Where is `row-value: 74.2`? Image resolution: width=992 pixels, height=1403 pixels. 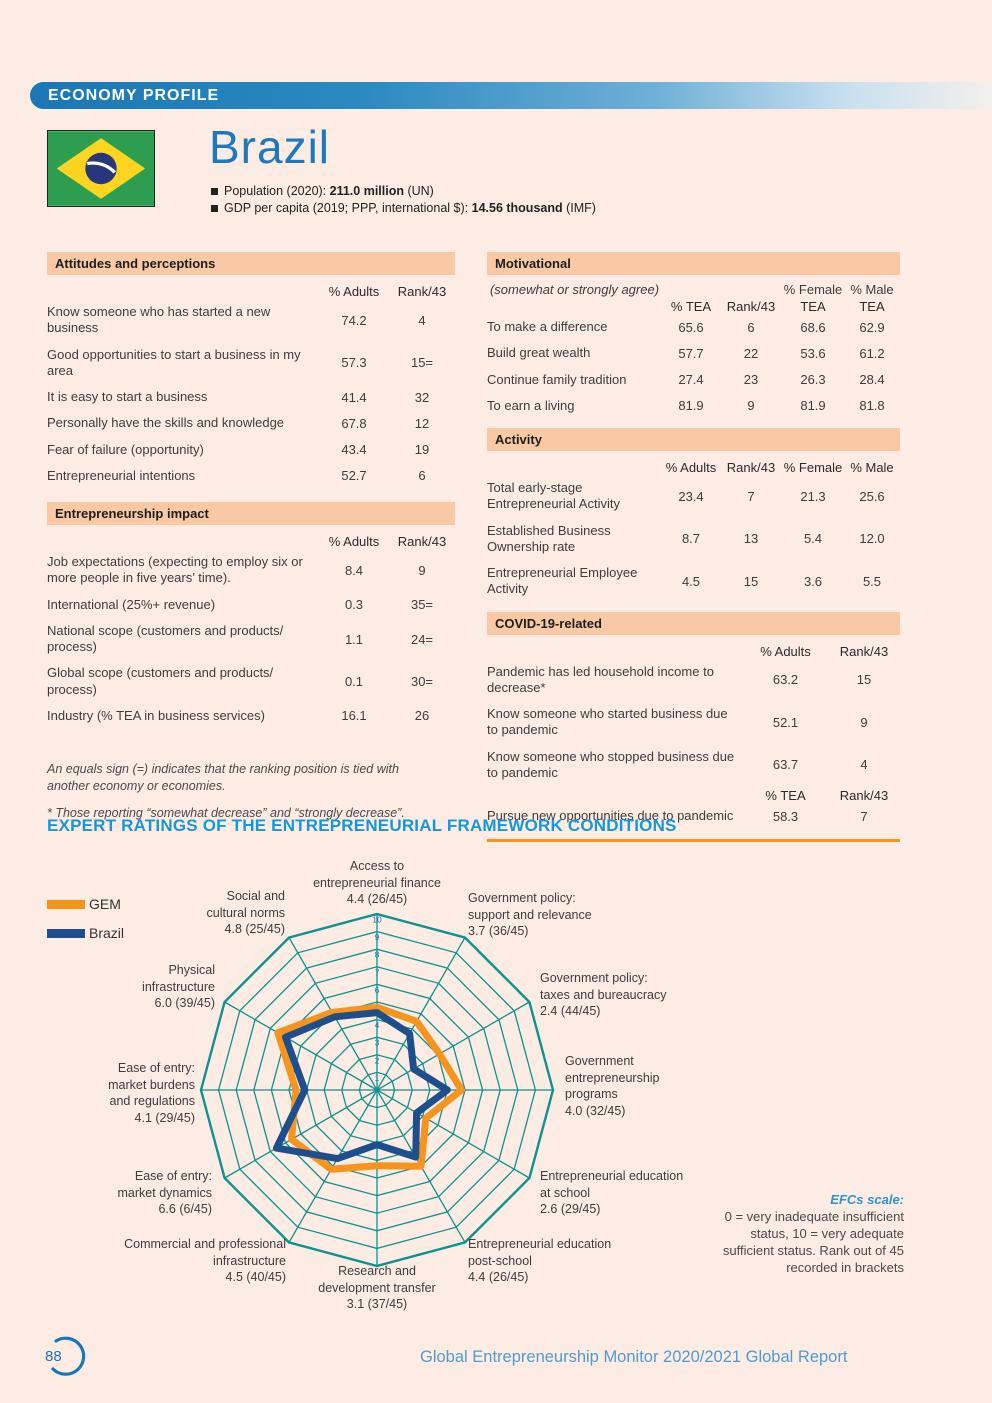 row-value: 74.2 is located at coordinates (354, 320).